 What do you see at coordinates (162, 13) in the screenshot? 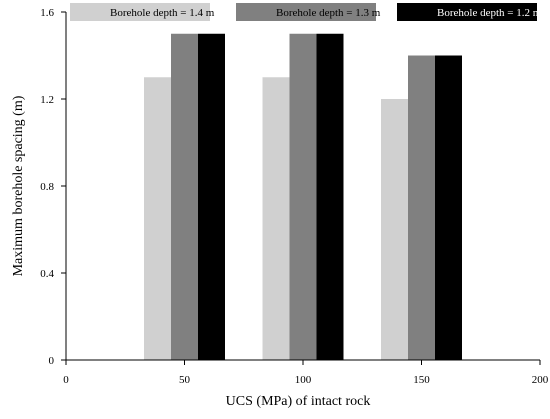
I see `legend-label-series-1: Borehole depth = 1.4 m` at bounding box center [162, 13].